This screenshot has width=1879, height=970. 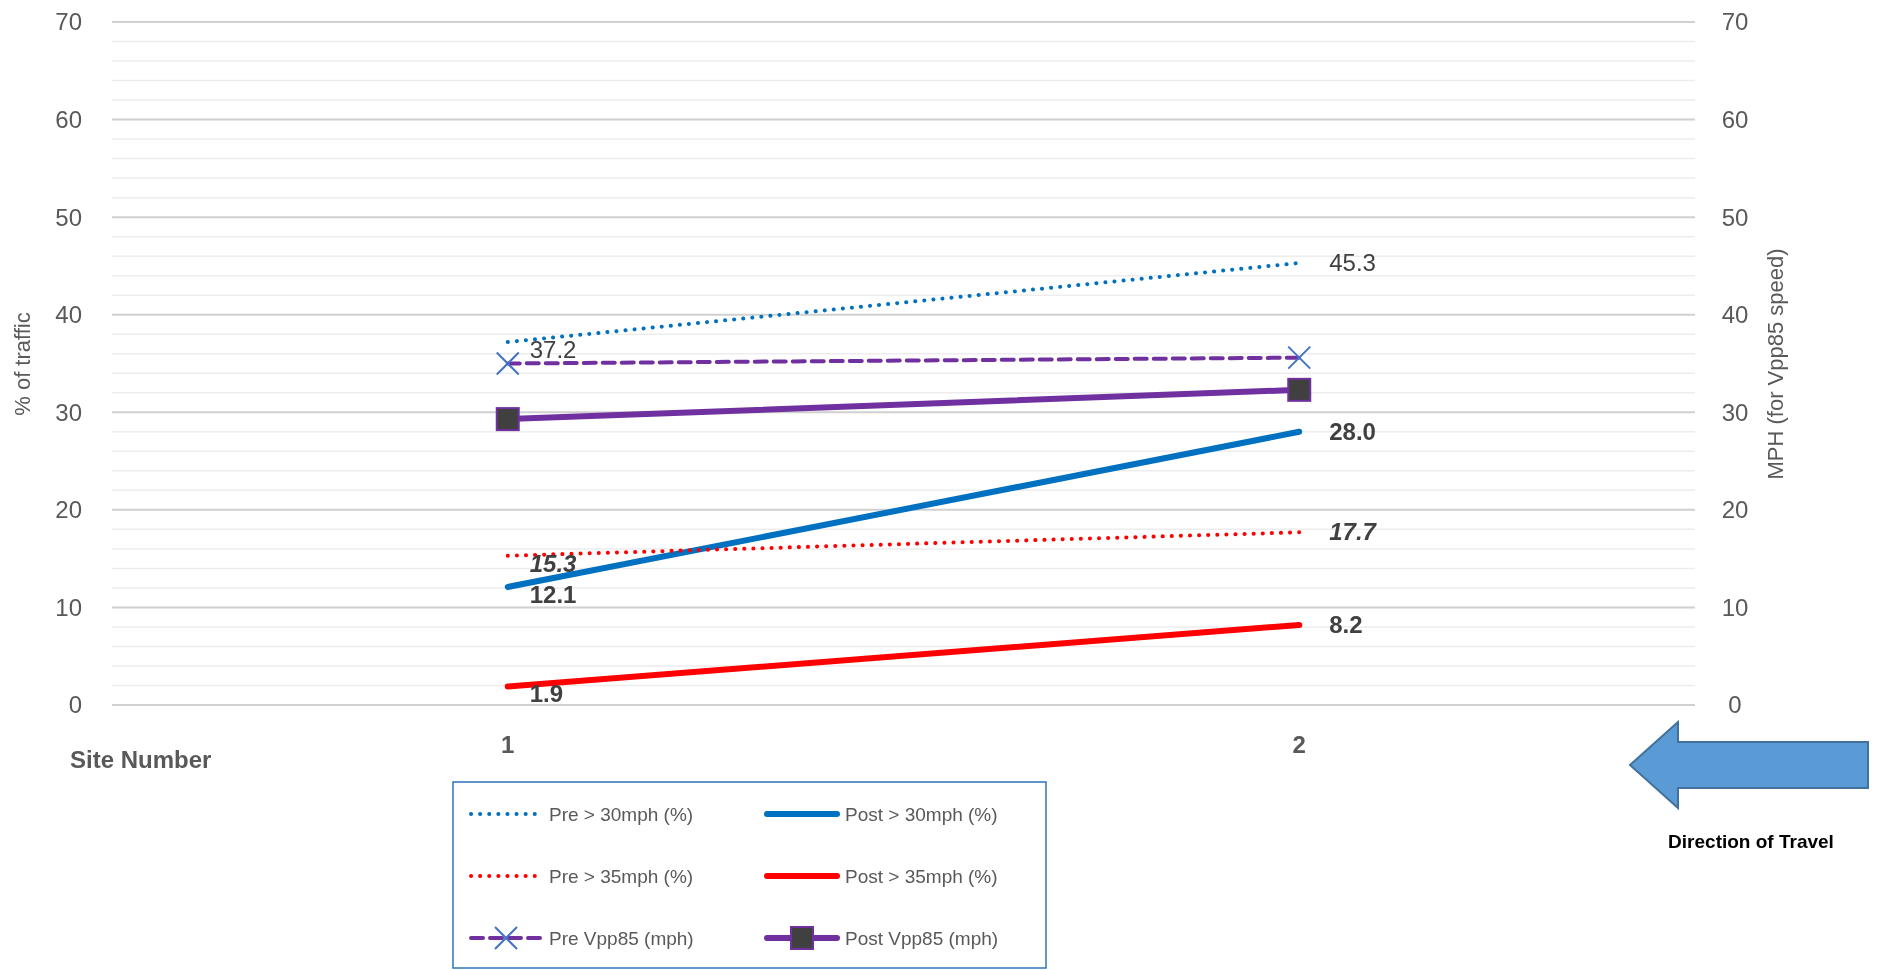 I want to click on legend-label: Post > 35mph (%), so click(x=921, y=876).